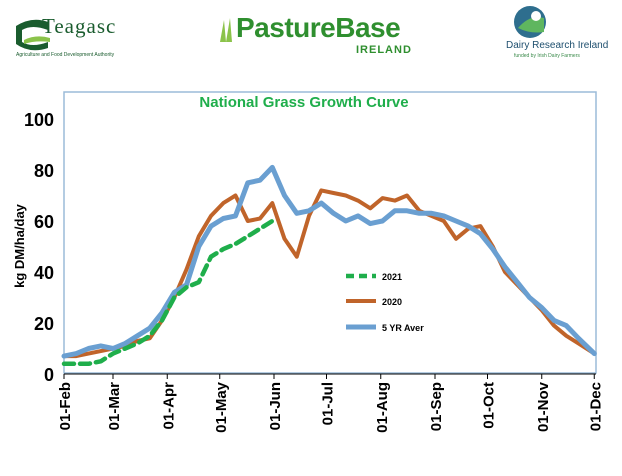 The height and width of the screenshot is (476, 622). I want to click on legend-label: 5 YR Aver, so click(403, 328).